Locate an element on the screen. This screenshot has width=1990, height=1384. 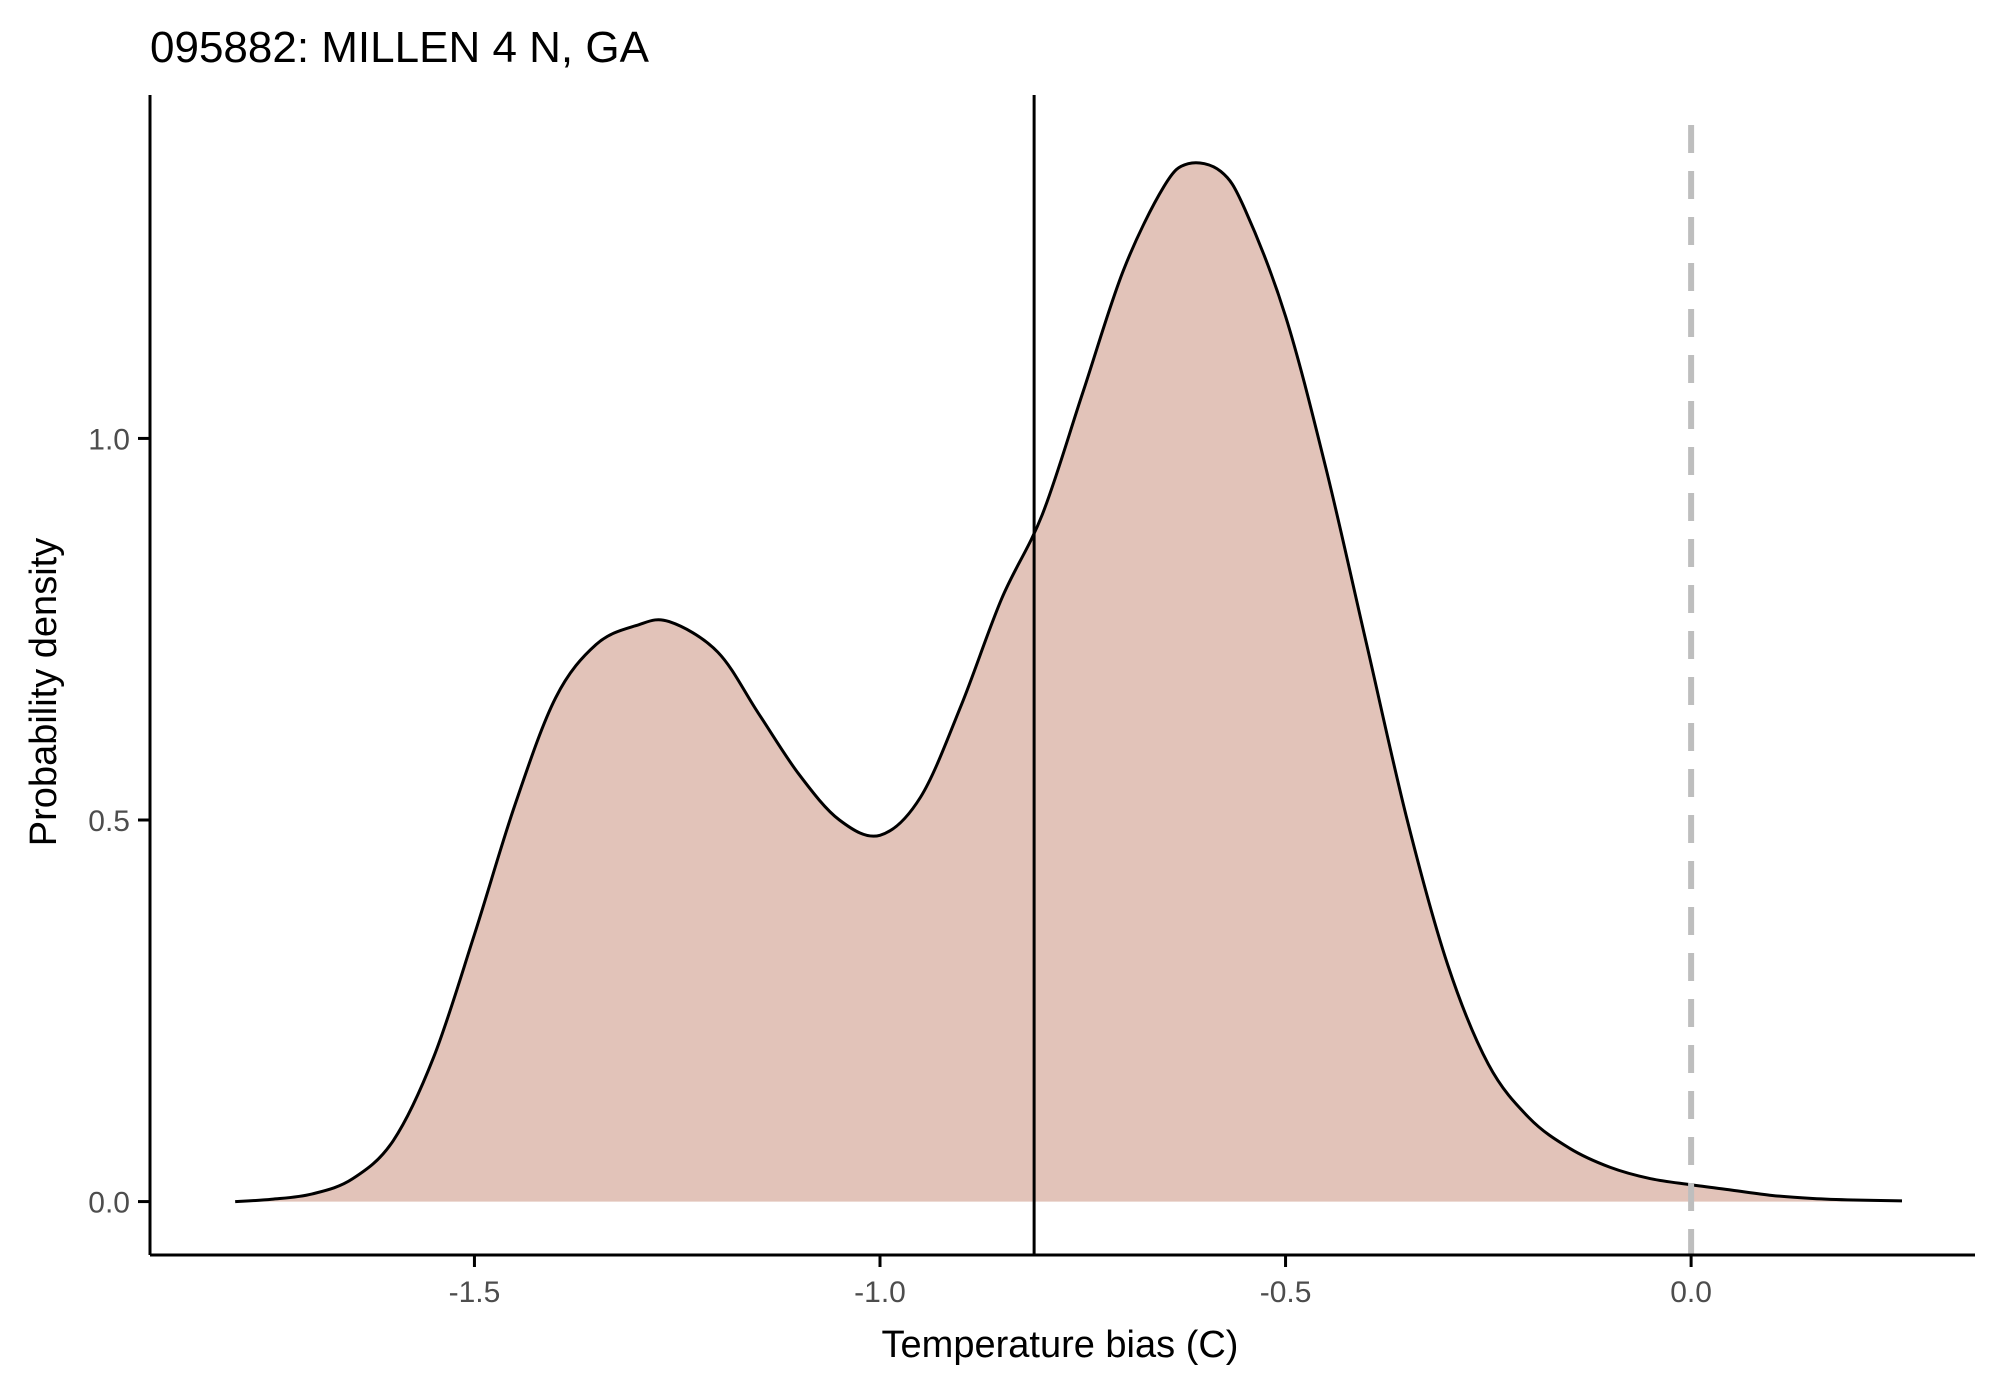
y-tick-label: 1.0 is located at coordinates (109, 439).